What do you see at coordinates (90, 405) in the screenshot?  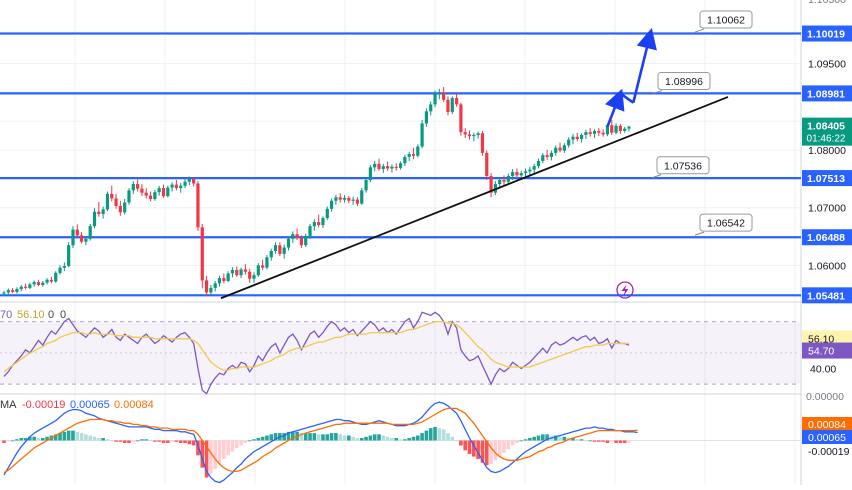 I see `macd-header-line: 0.00065` at bounding box center [90, 405].